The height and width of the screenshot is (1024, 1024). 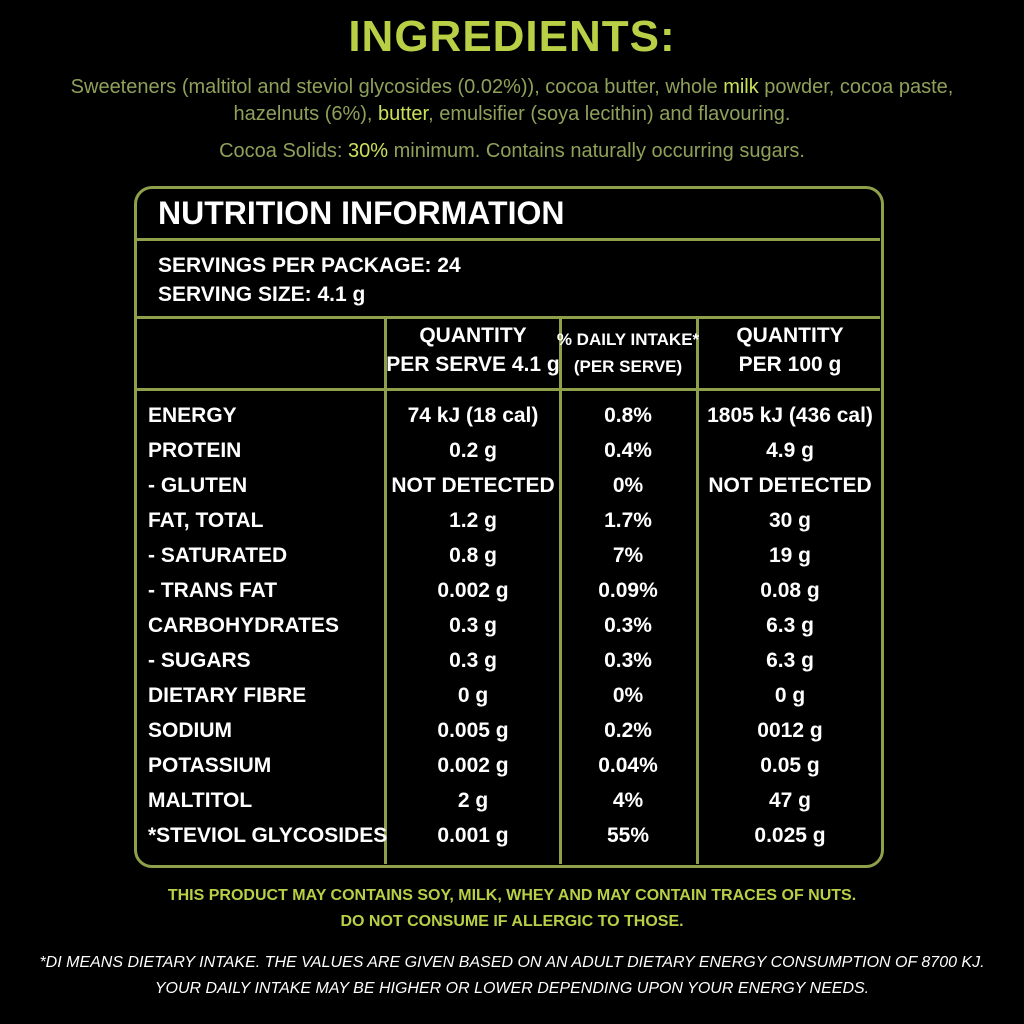 What do you see at coordinates (790, 555) in the screenshot?
I see `nutrient-value: 19 g` at bounding box center [790, 555].